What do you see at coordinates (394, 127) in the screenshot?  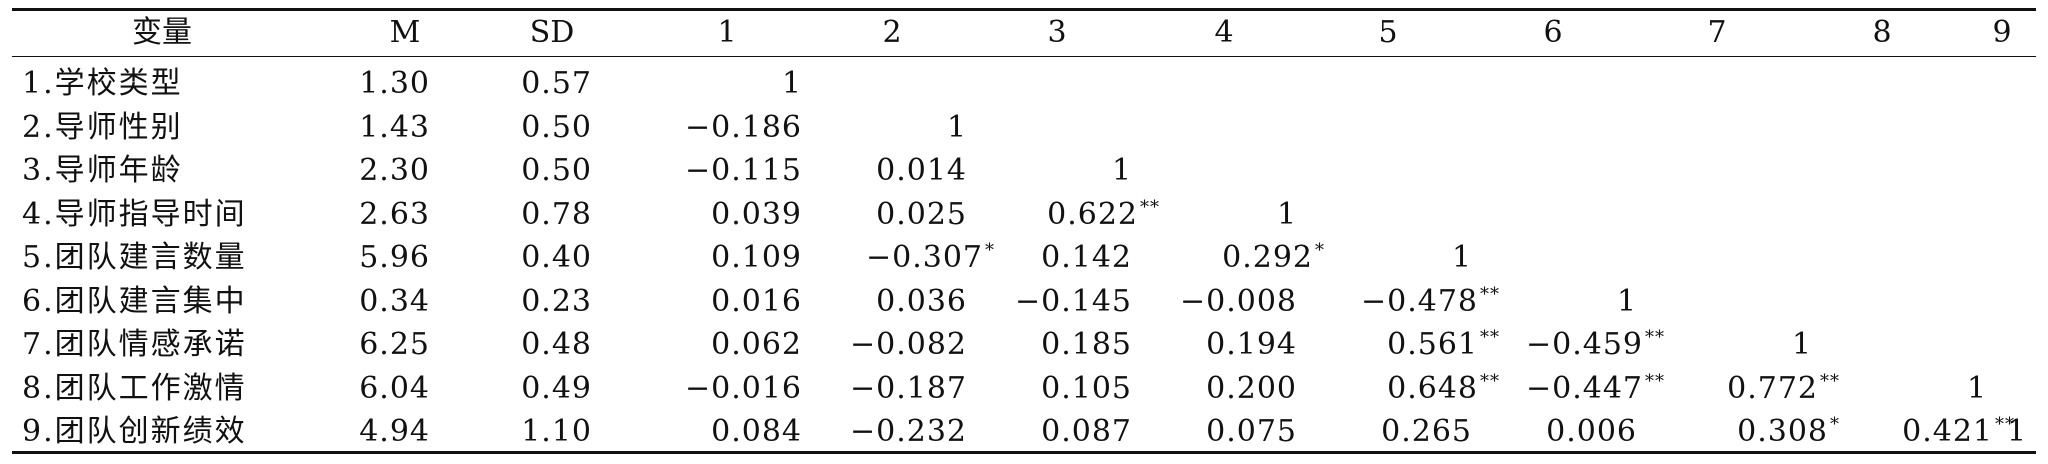 I see `table-cell: 1.43` at bounding box center [394, 127].